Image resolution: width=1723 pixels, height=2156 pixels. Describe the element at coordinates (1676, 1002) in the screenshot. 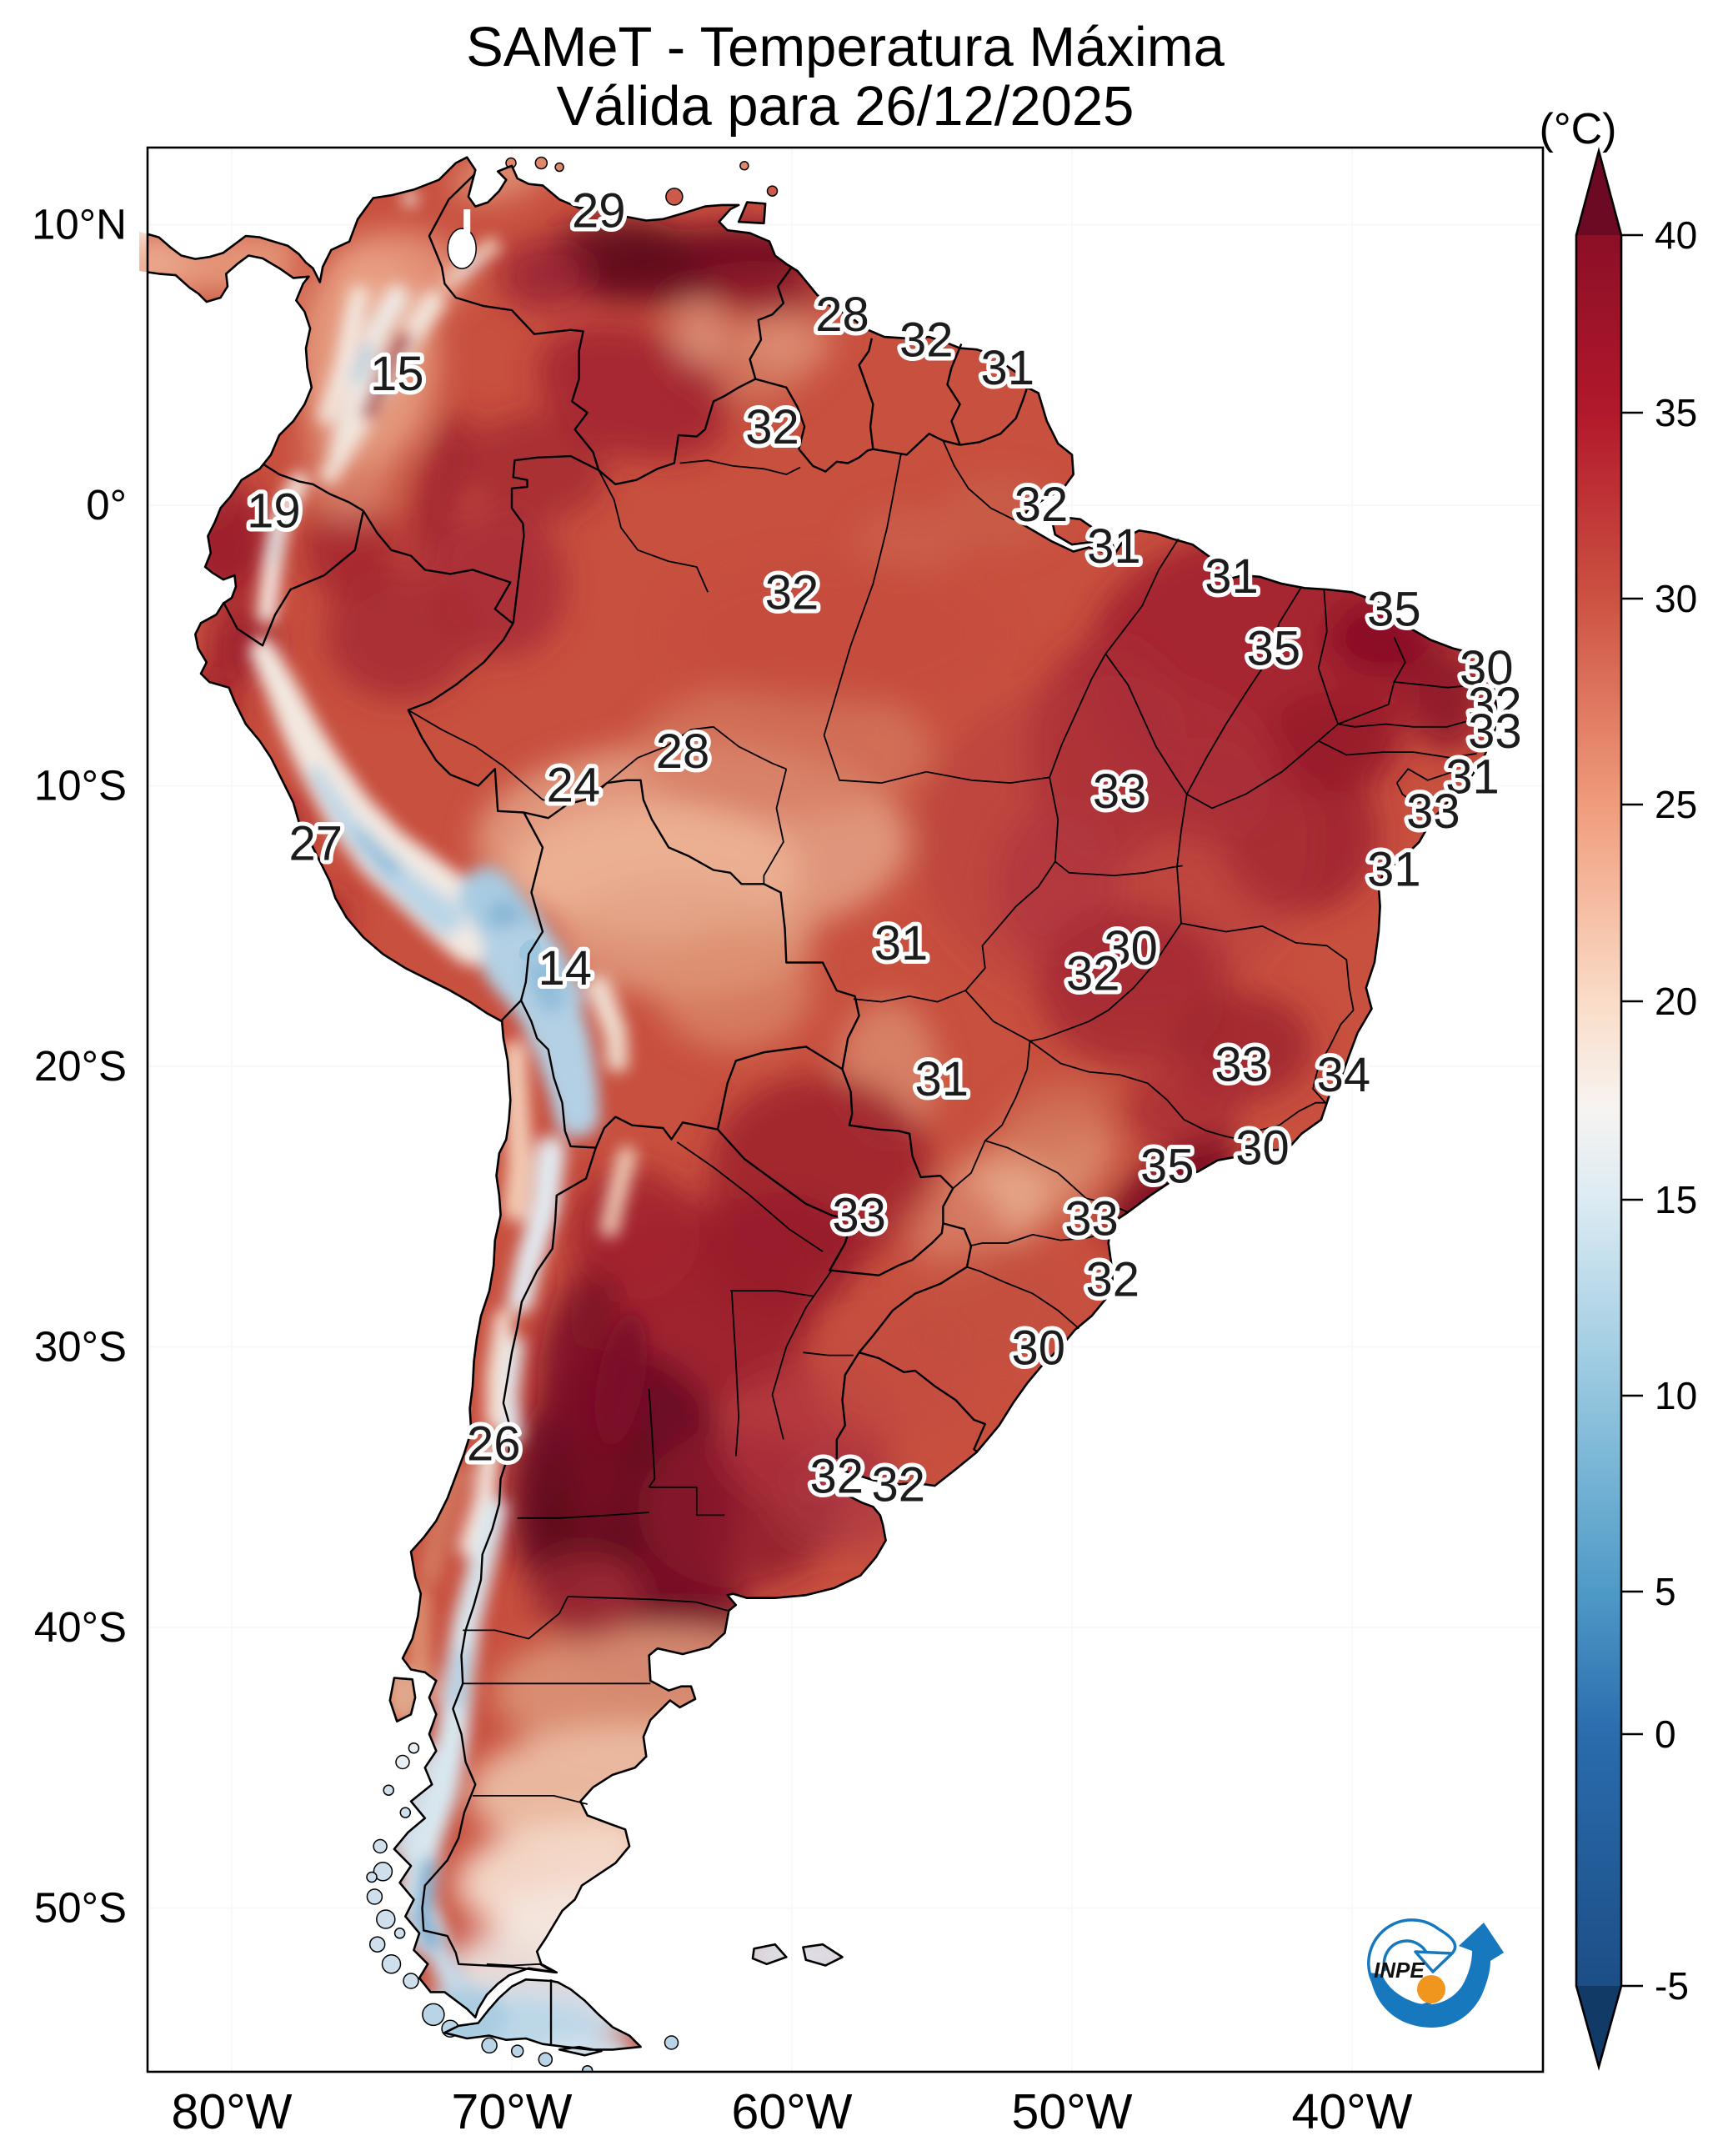

I see `svg-text: 20` at that location.